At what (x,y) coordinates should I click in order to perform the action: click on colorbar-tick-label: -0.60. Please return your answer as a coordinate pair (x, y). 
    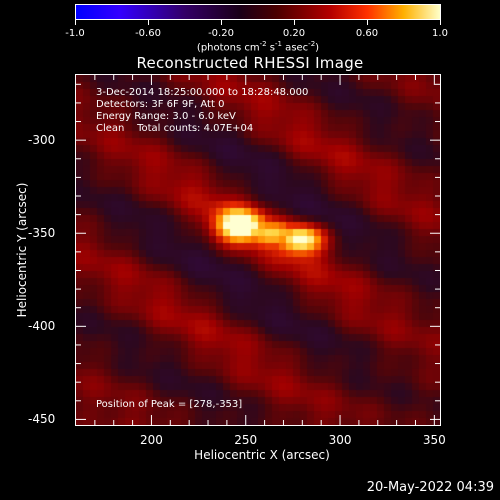
    Looking at the image, I should click on (148, 33).